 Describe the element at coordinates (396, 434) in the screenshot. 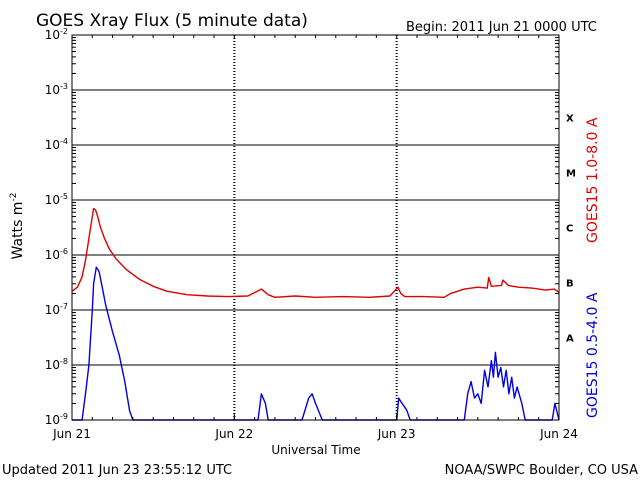

I see `x-tick-label: Jun 23` at that location.